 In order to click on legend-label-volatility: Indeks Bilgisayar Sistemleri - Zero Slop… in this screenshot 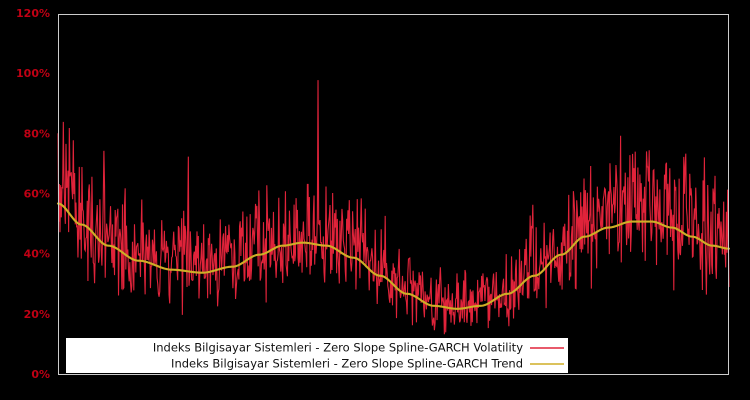, I will do `click(338, 348)`.